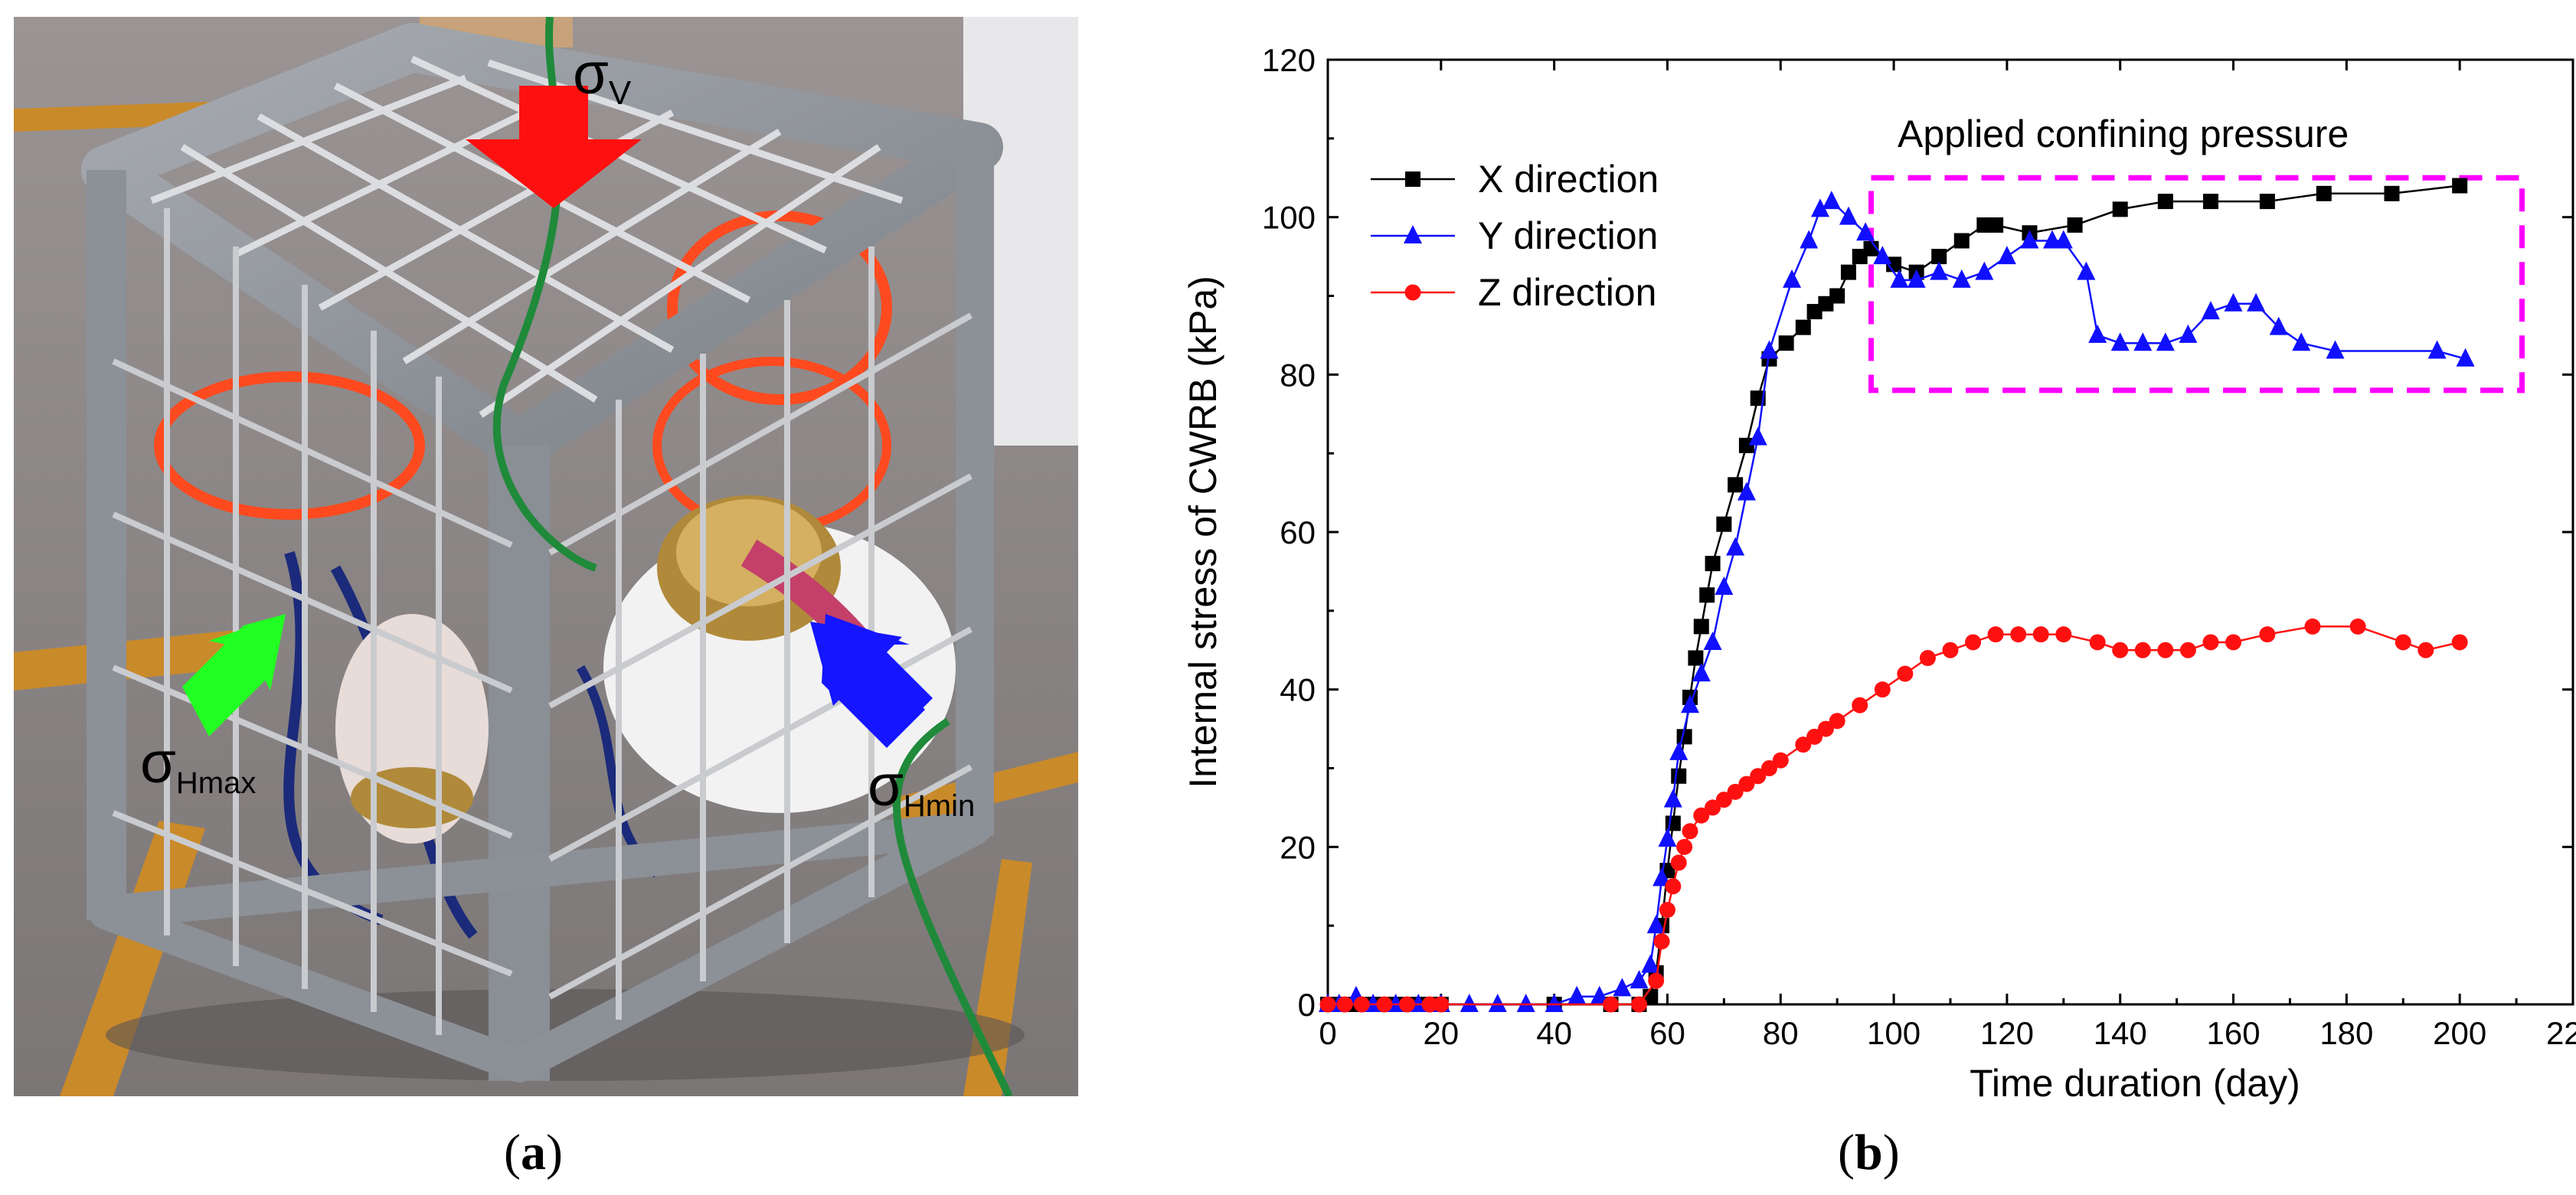  I want to click on sigma-hmax-label: σHmax, so click(198, 765).